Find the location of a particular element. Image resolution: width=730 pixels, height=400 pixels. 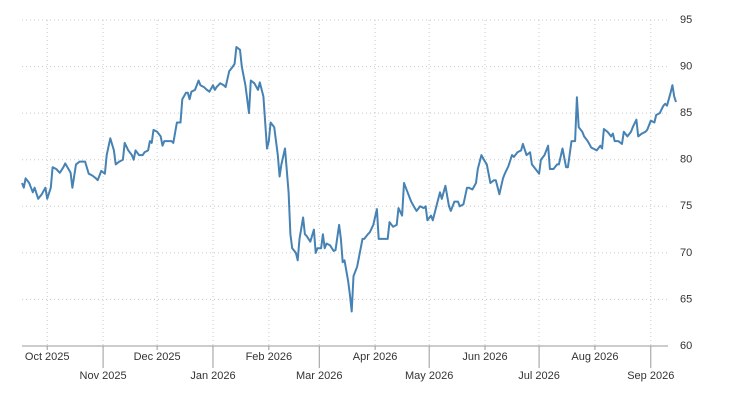

x-tick-label: Sep 2026 is located at coordinates (650, 376).